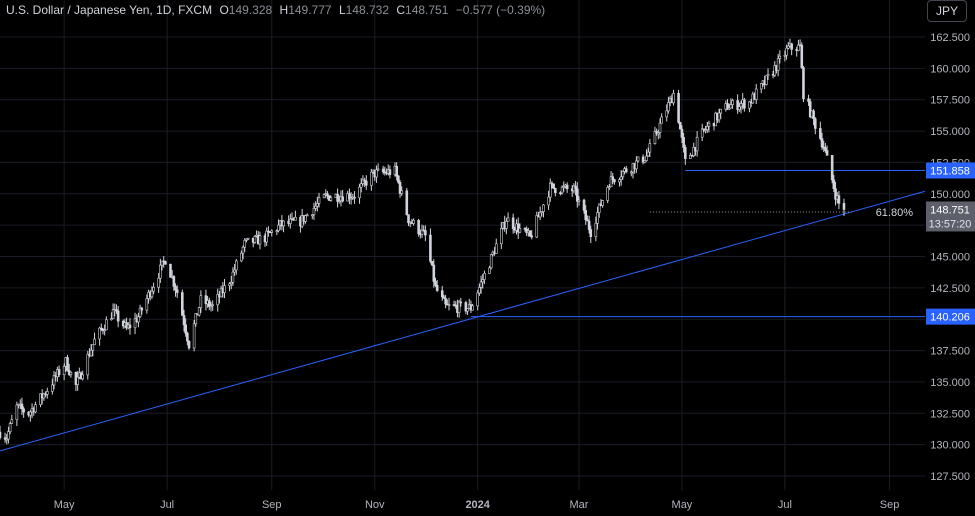 This screenshot has width=975, height=516. I want to click on x-tick-label-4: 2024, so click(477, 505).